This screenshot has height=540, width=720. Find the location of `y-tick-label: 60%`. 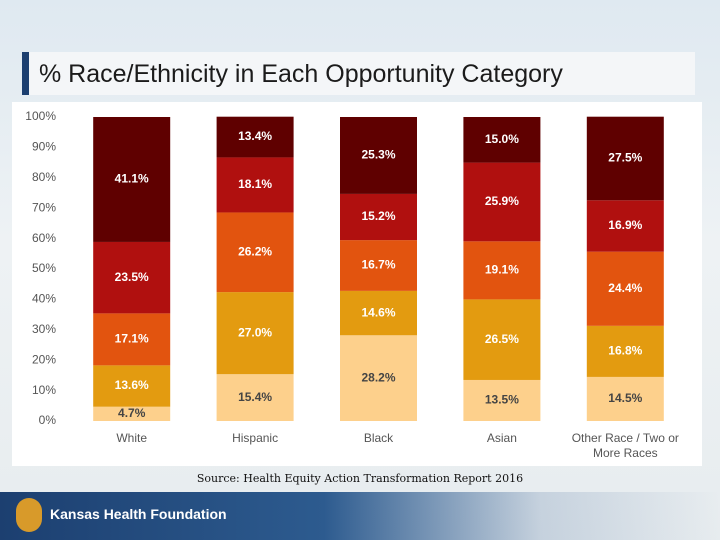

y-tick-label: 60% is located at coordinates (44, 238).